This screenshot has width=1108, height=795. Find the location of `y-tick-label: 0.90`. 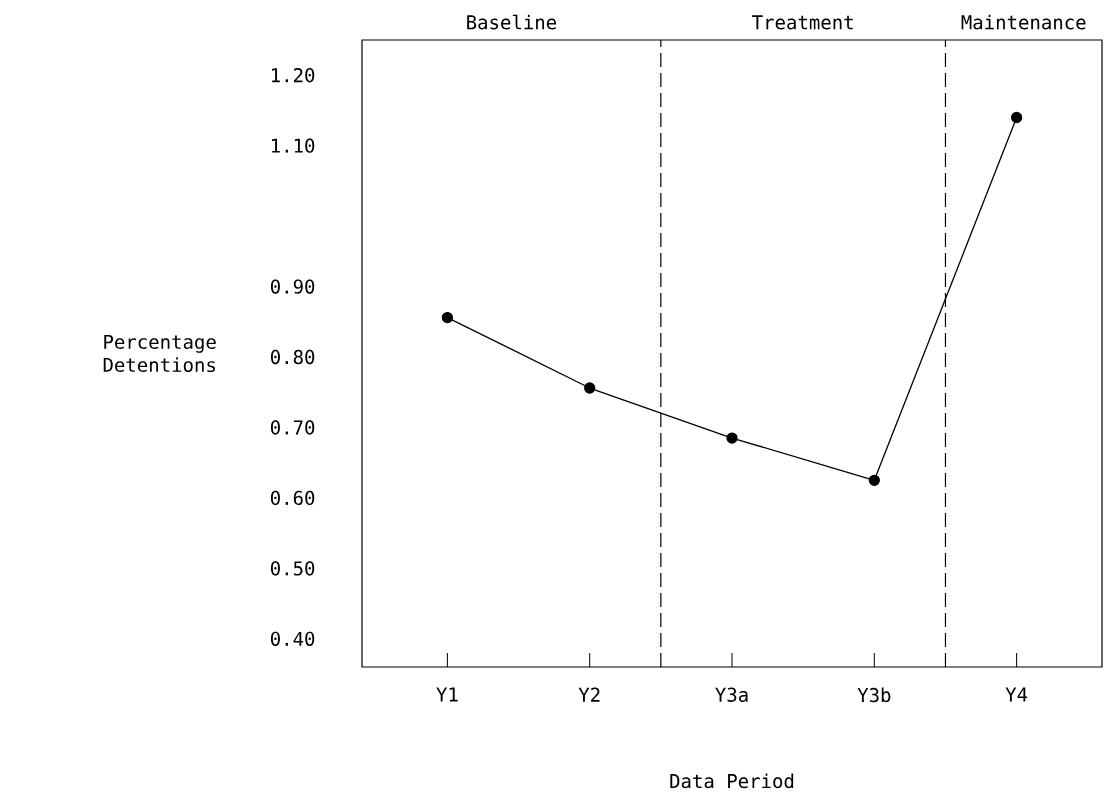

y-tick-label: 0.90 is located at coordinates (292, 286).